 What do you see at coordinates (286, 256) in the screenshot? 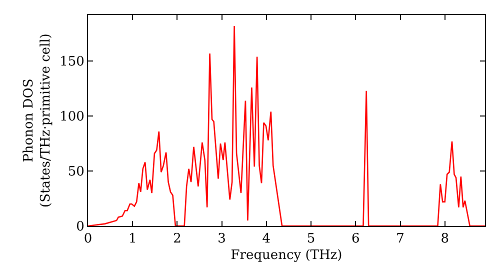
I see `x-axis-title: Frequency (THz)` at bounding box center [286, 256].